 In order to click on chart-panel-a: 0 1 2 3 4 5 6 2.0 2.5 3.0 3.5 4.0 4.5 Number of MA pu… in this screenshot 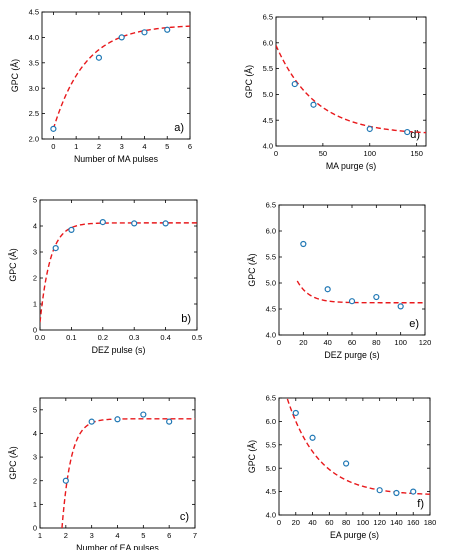, I will do `click(101, 86)`.